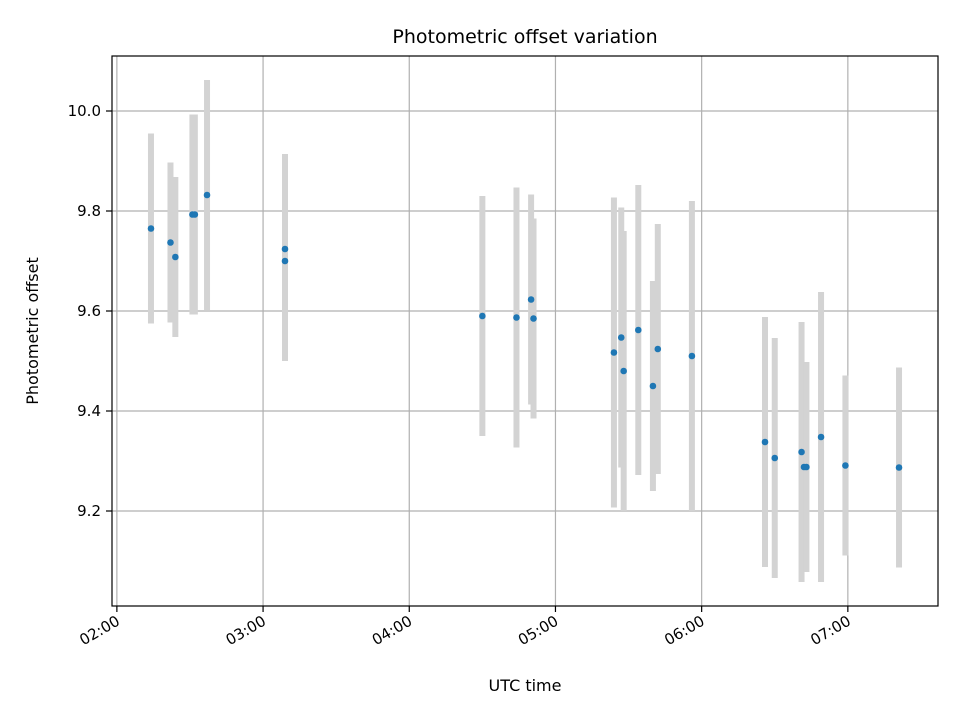 The width and height of the screenshot is (960, 720). What do you see at coordinates (84, 111) in the screenshot?
I see `y-tick-label: 10.0` at bounding box center [84, 111].